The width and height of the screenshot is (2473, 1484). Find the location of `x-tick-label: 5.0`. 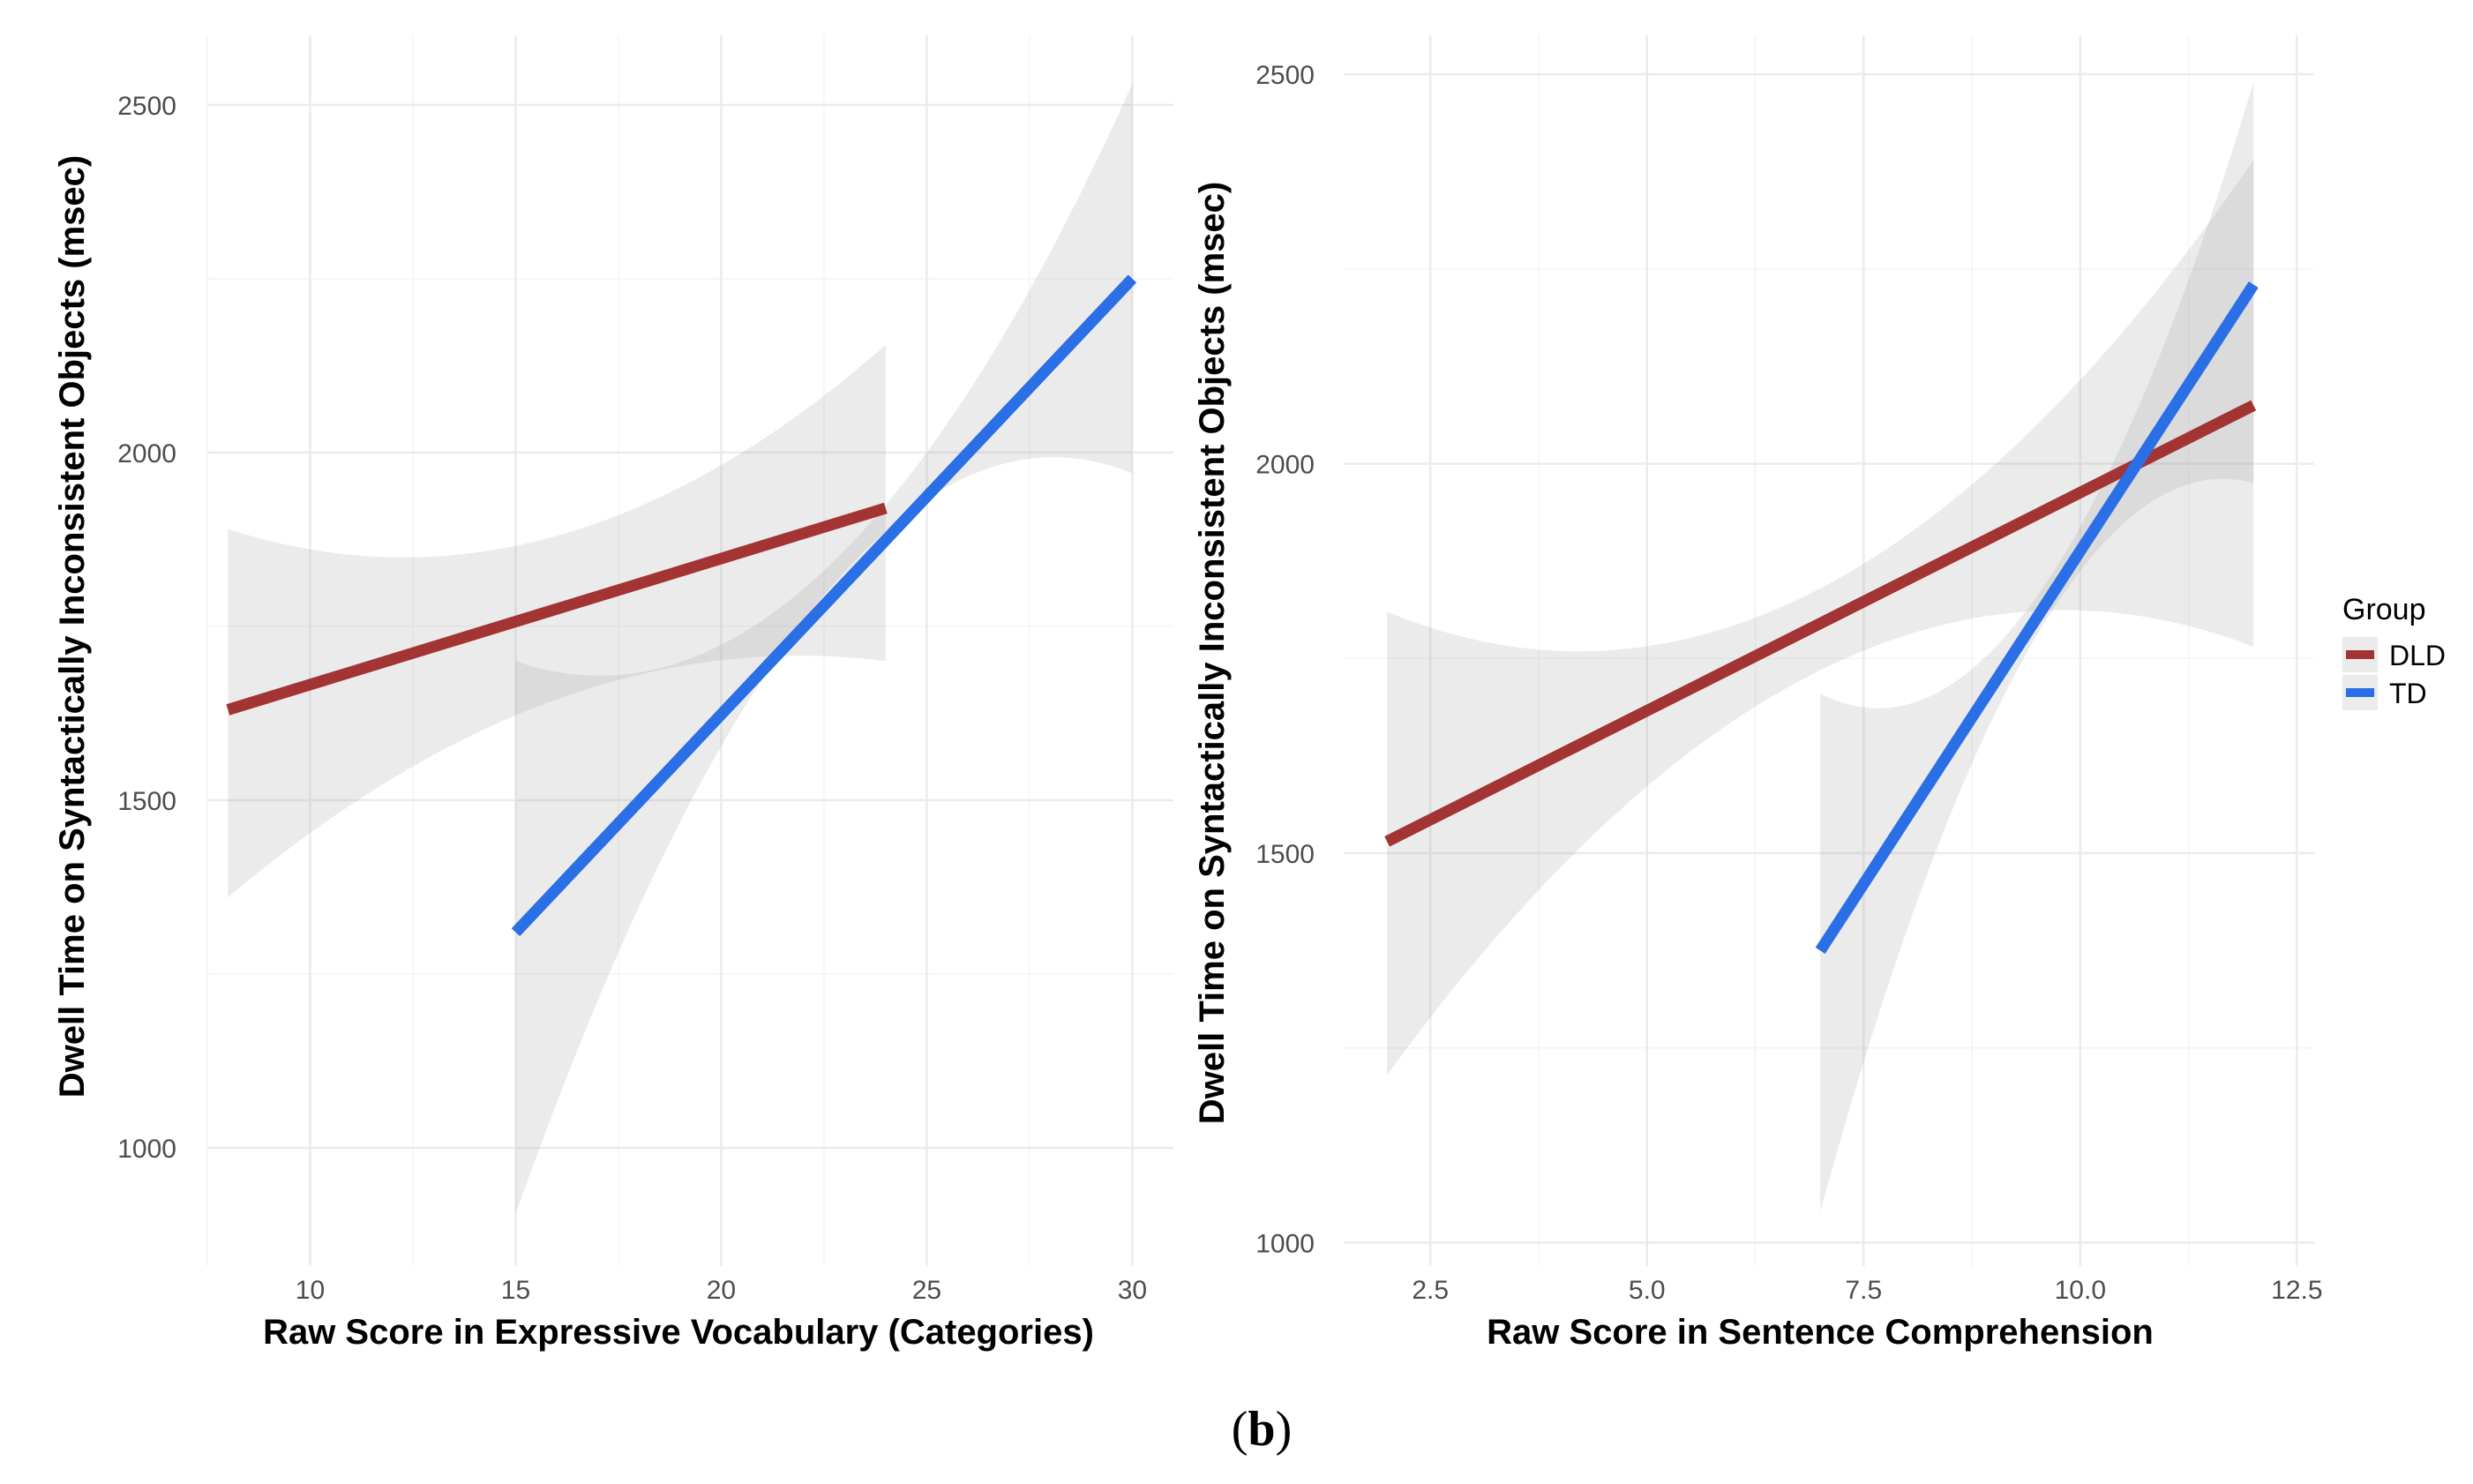

x-tick-label: 5.0 is located at coordinates (1647, 1290).